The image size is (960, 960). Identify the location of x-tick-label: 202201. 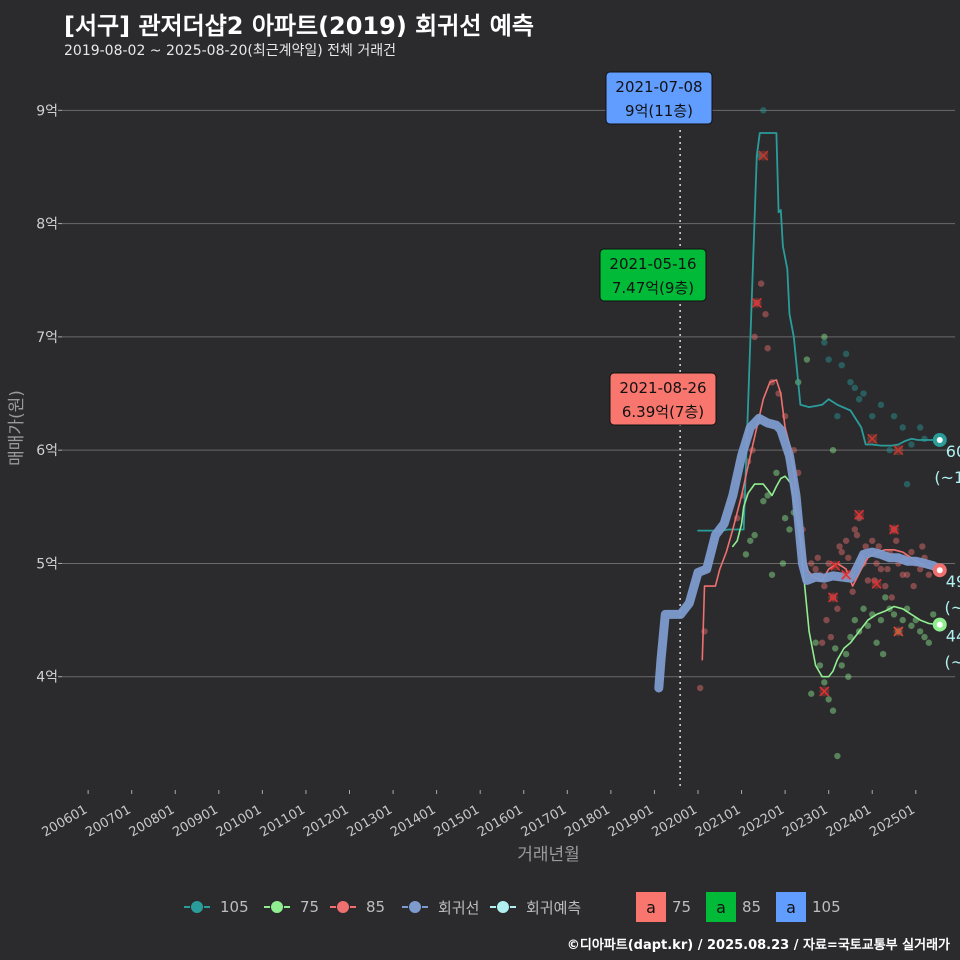
(762, 821).